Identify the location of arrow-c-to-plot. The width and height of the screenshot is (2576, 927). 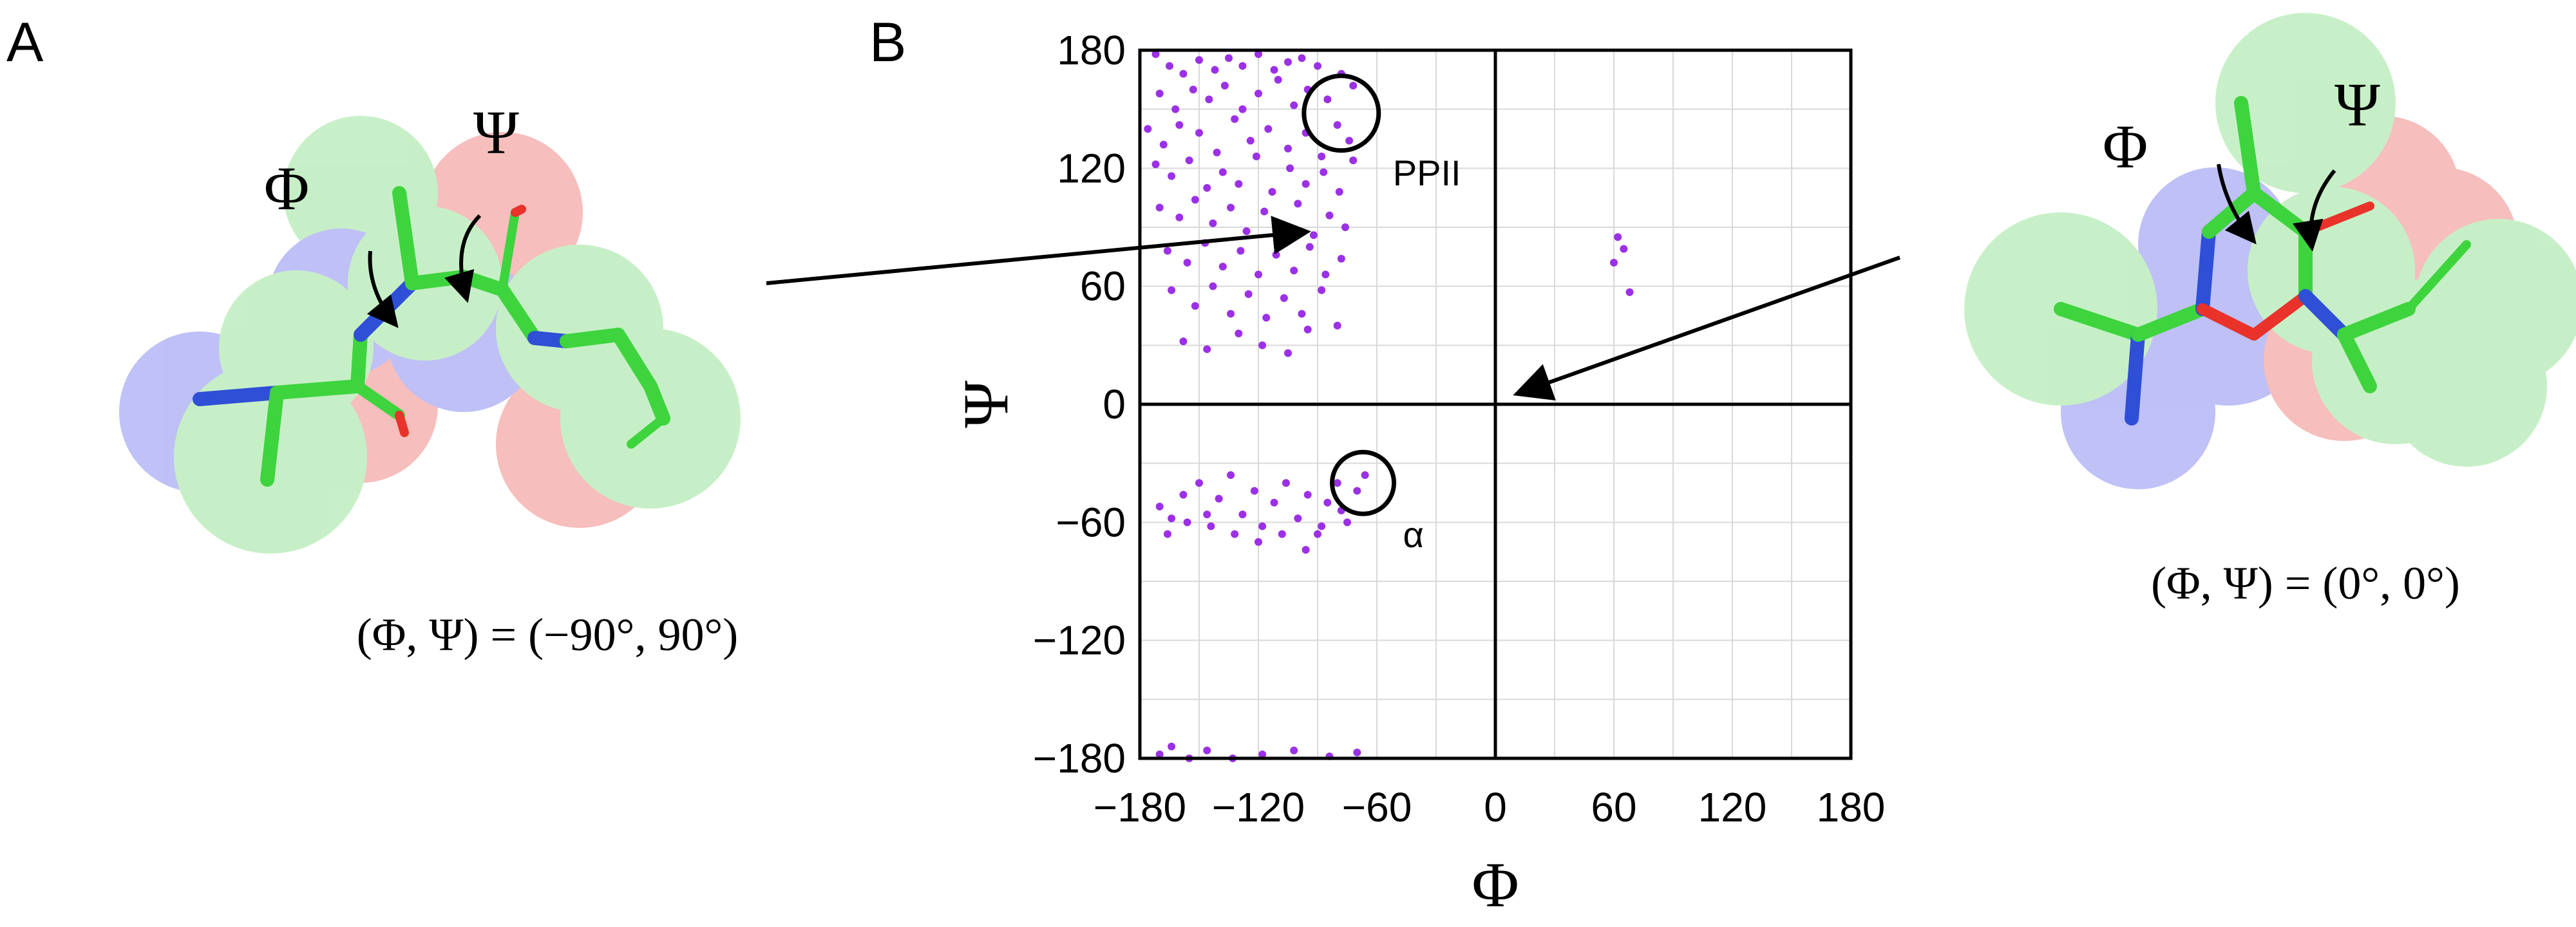
(1707, 328).